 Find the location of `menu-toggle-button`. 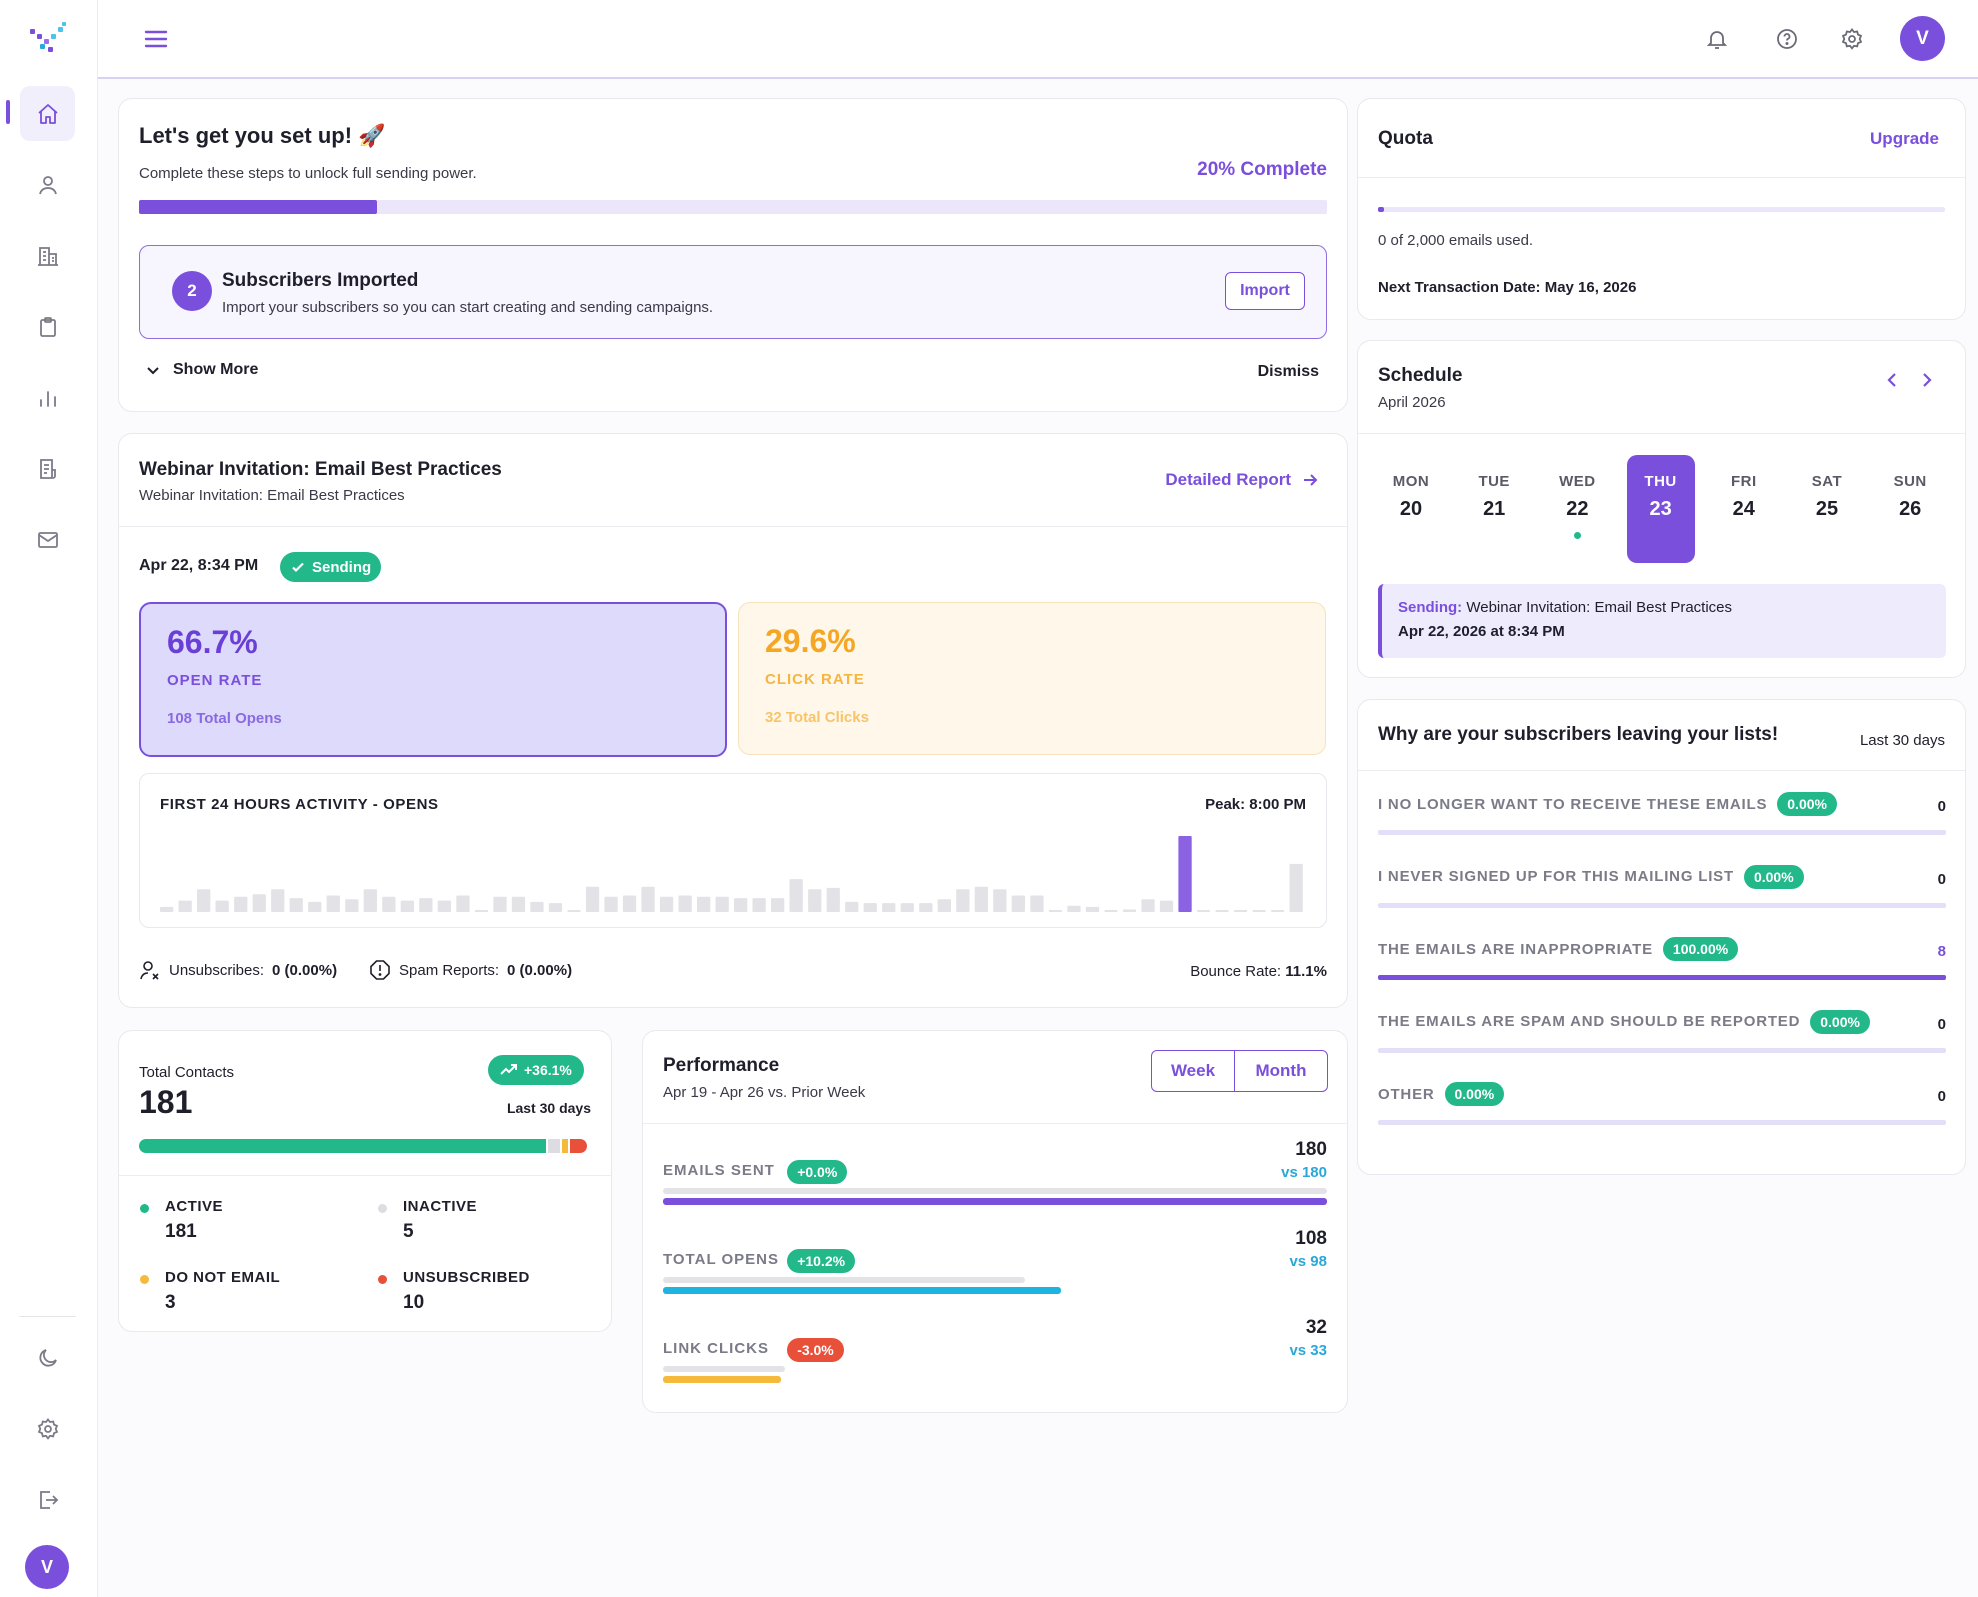

menu-toggle-button is located at coordinates (156, 39).